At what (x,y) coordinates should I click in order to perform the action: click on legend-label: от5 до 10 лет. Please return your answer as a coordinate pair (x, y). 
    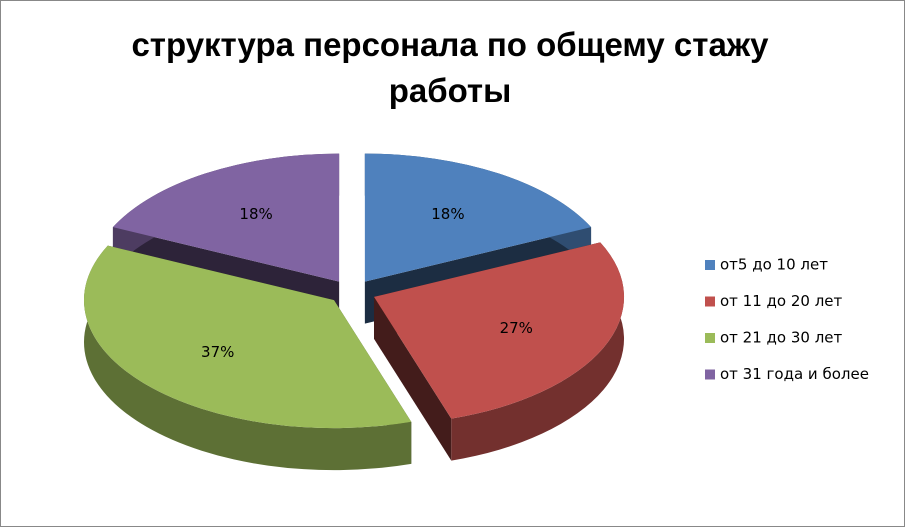
    Looking at the image, I should click on (774, 265).